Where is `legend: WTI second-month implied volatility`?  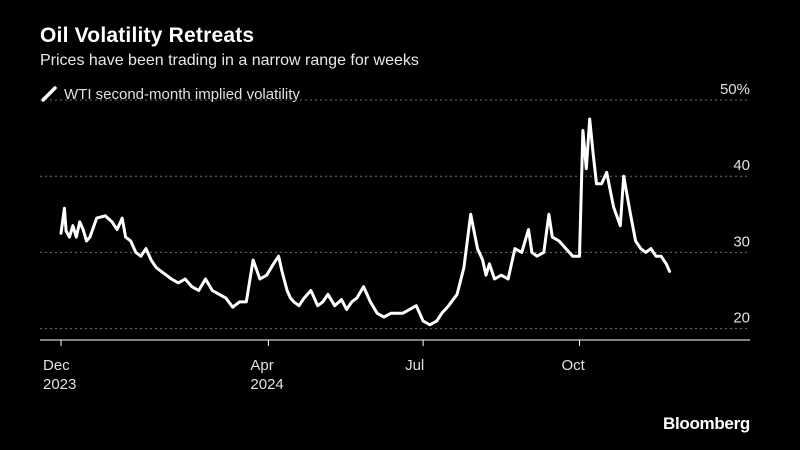
legend: WTI second-month implied volatility is located at coordinates (170, 94).